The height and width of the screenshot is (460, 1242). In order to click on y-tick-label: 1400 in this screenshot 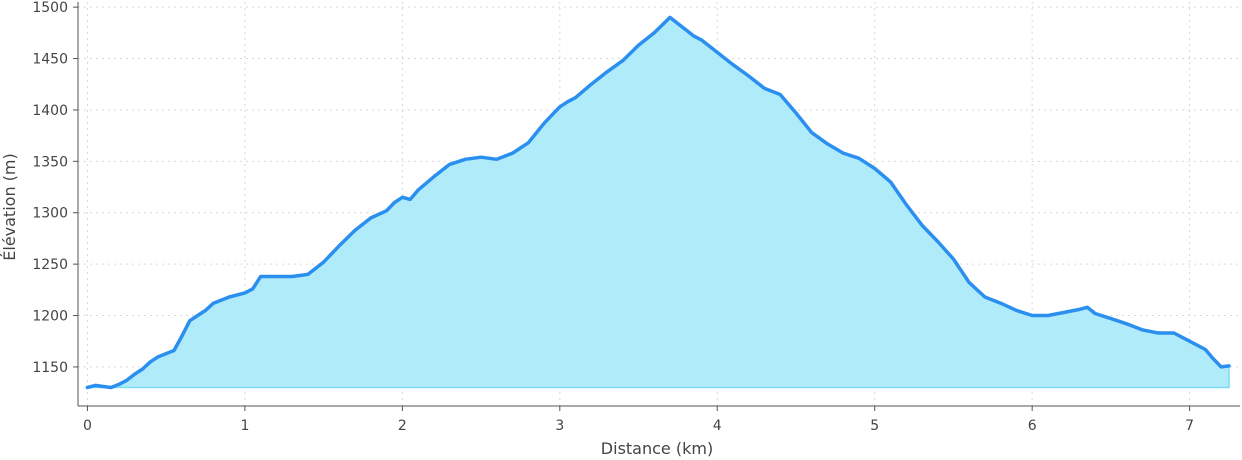, I will do `click(50, 111)`.